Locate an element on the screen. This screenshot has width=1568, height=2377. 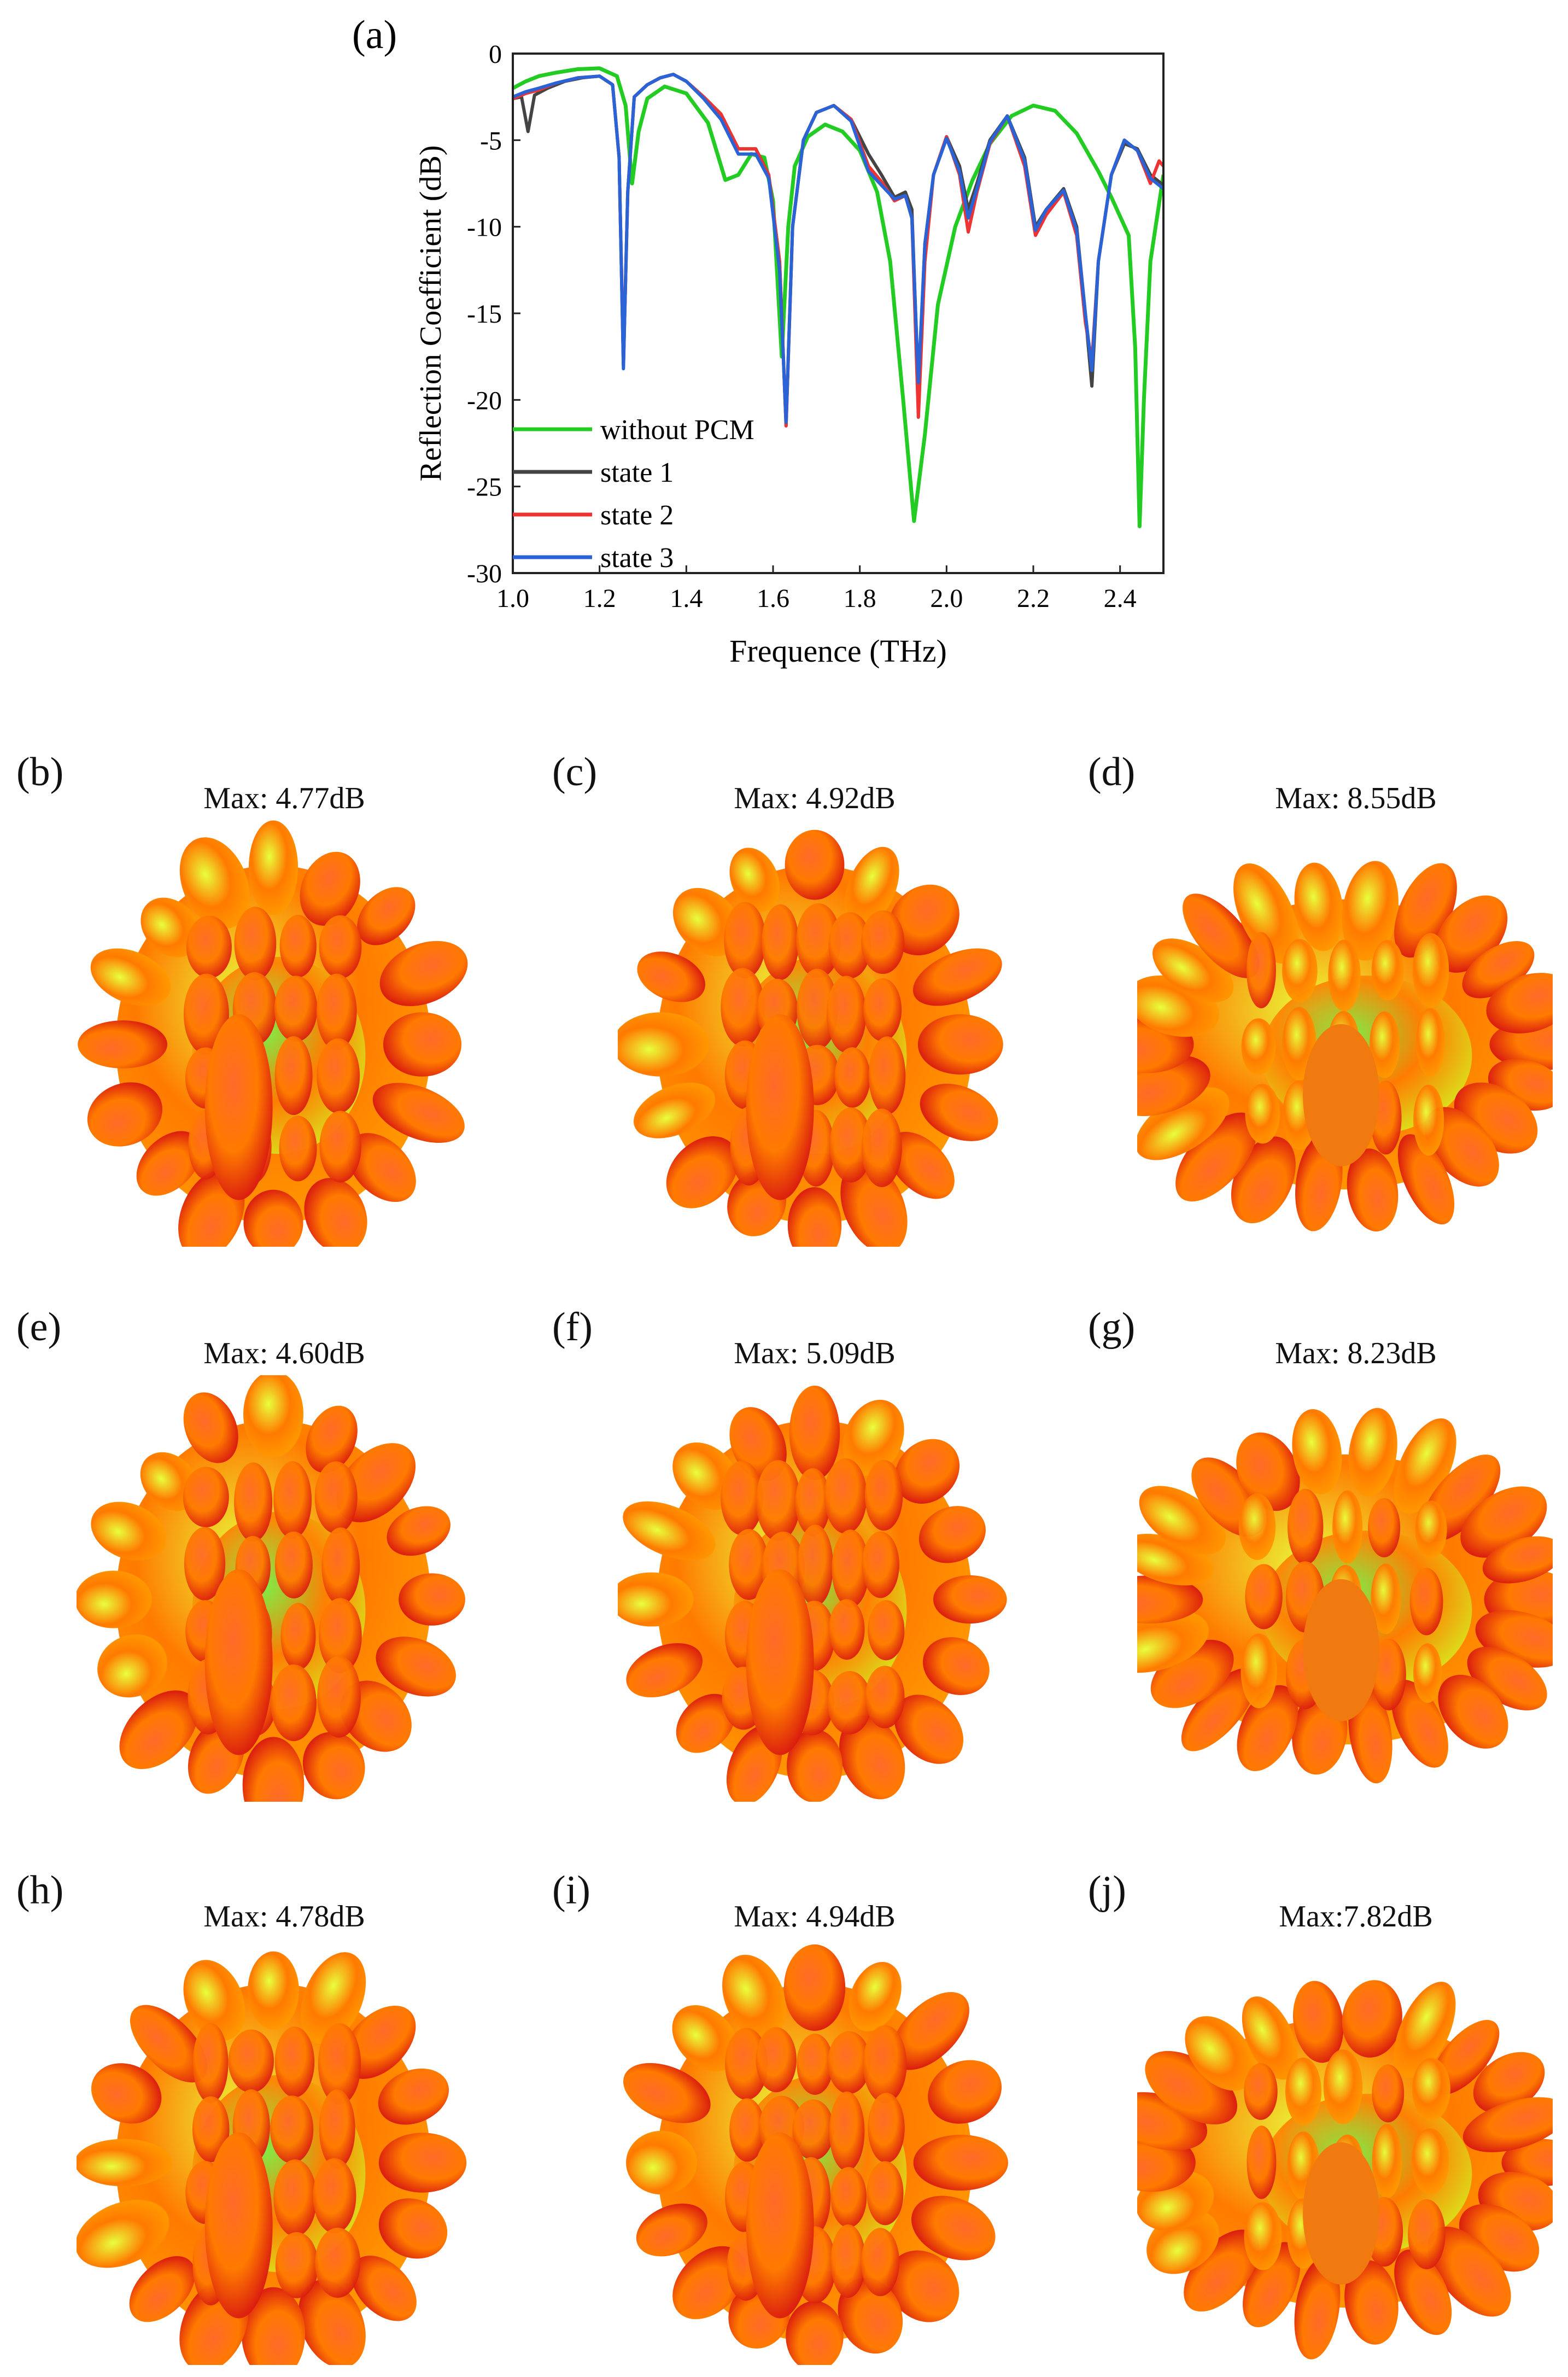
series-lines is located at coordinates (838, 297).